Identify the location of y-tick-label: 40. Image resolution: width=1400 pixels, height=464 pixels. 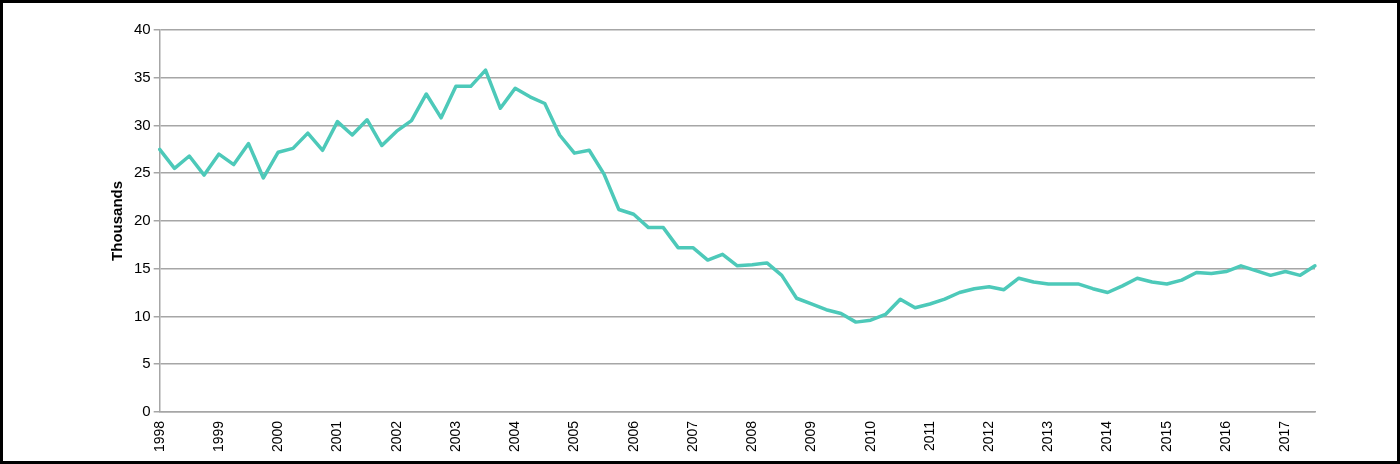
(142, 29).